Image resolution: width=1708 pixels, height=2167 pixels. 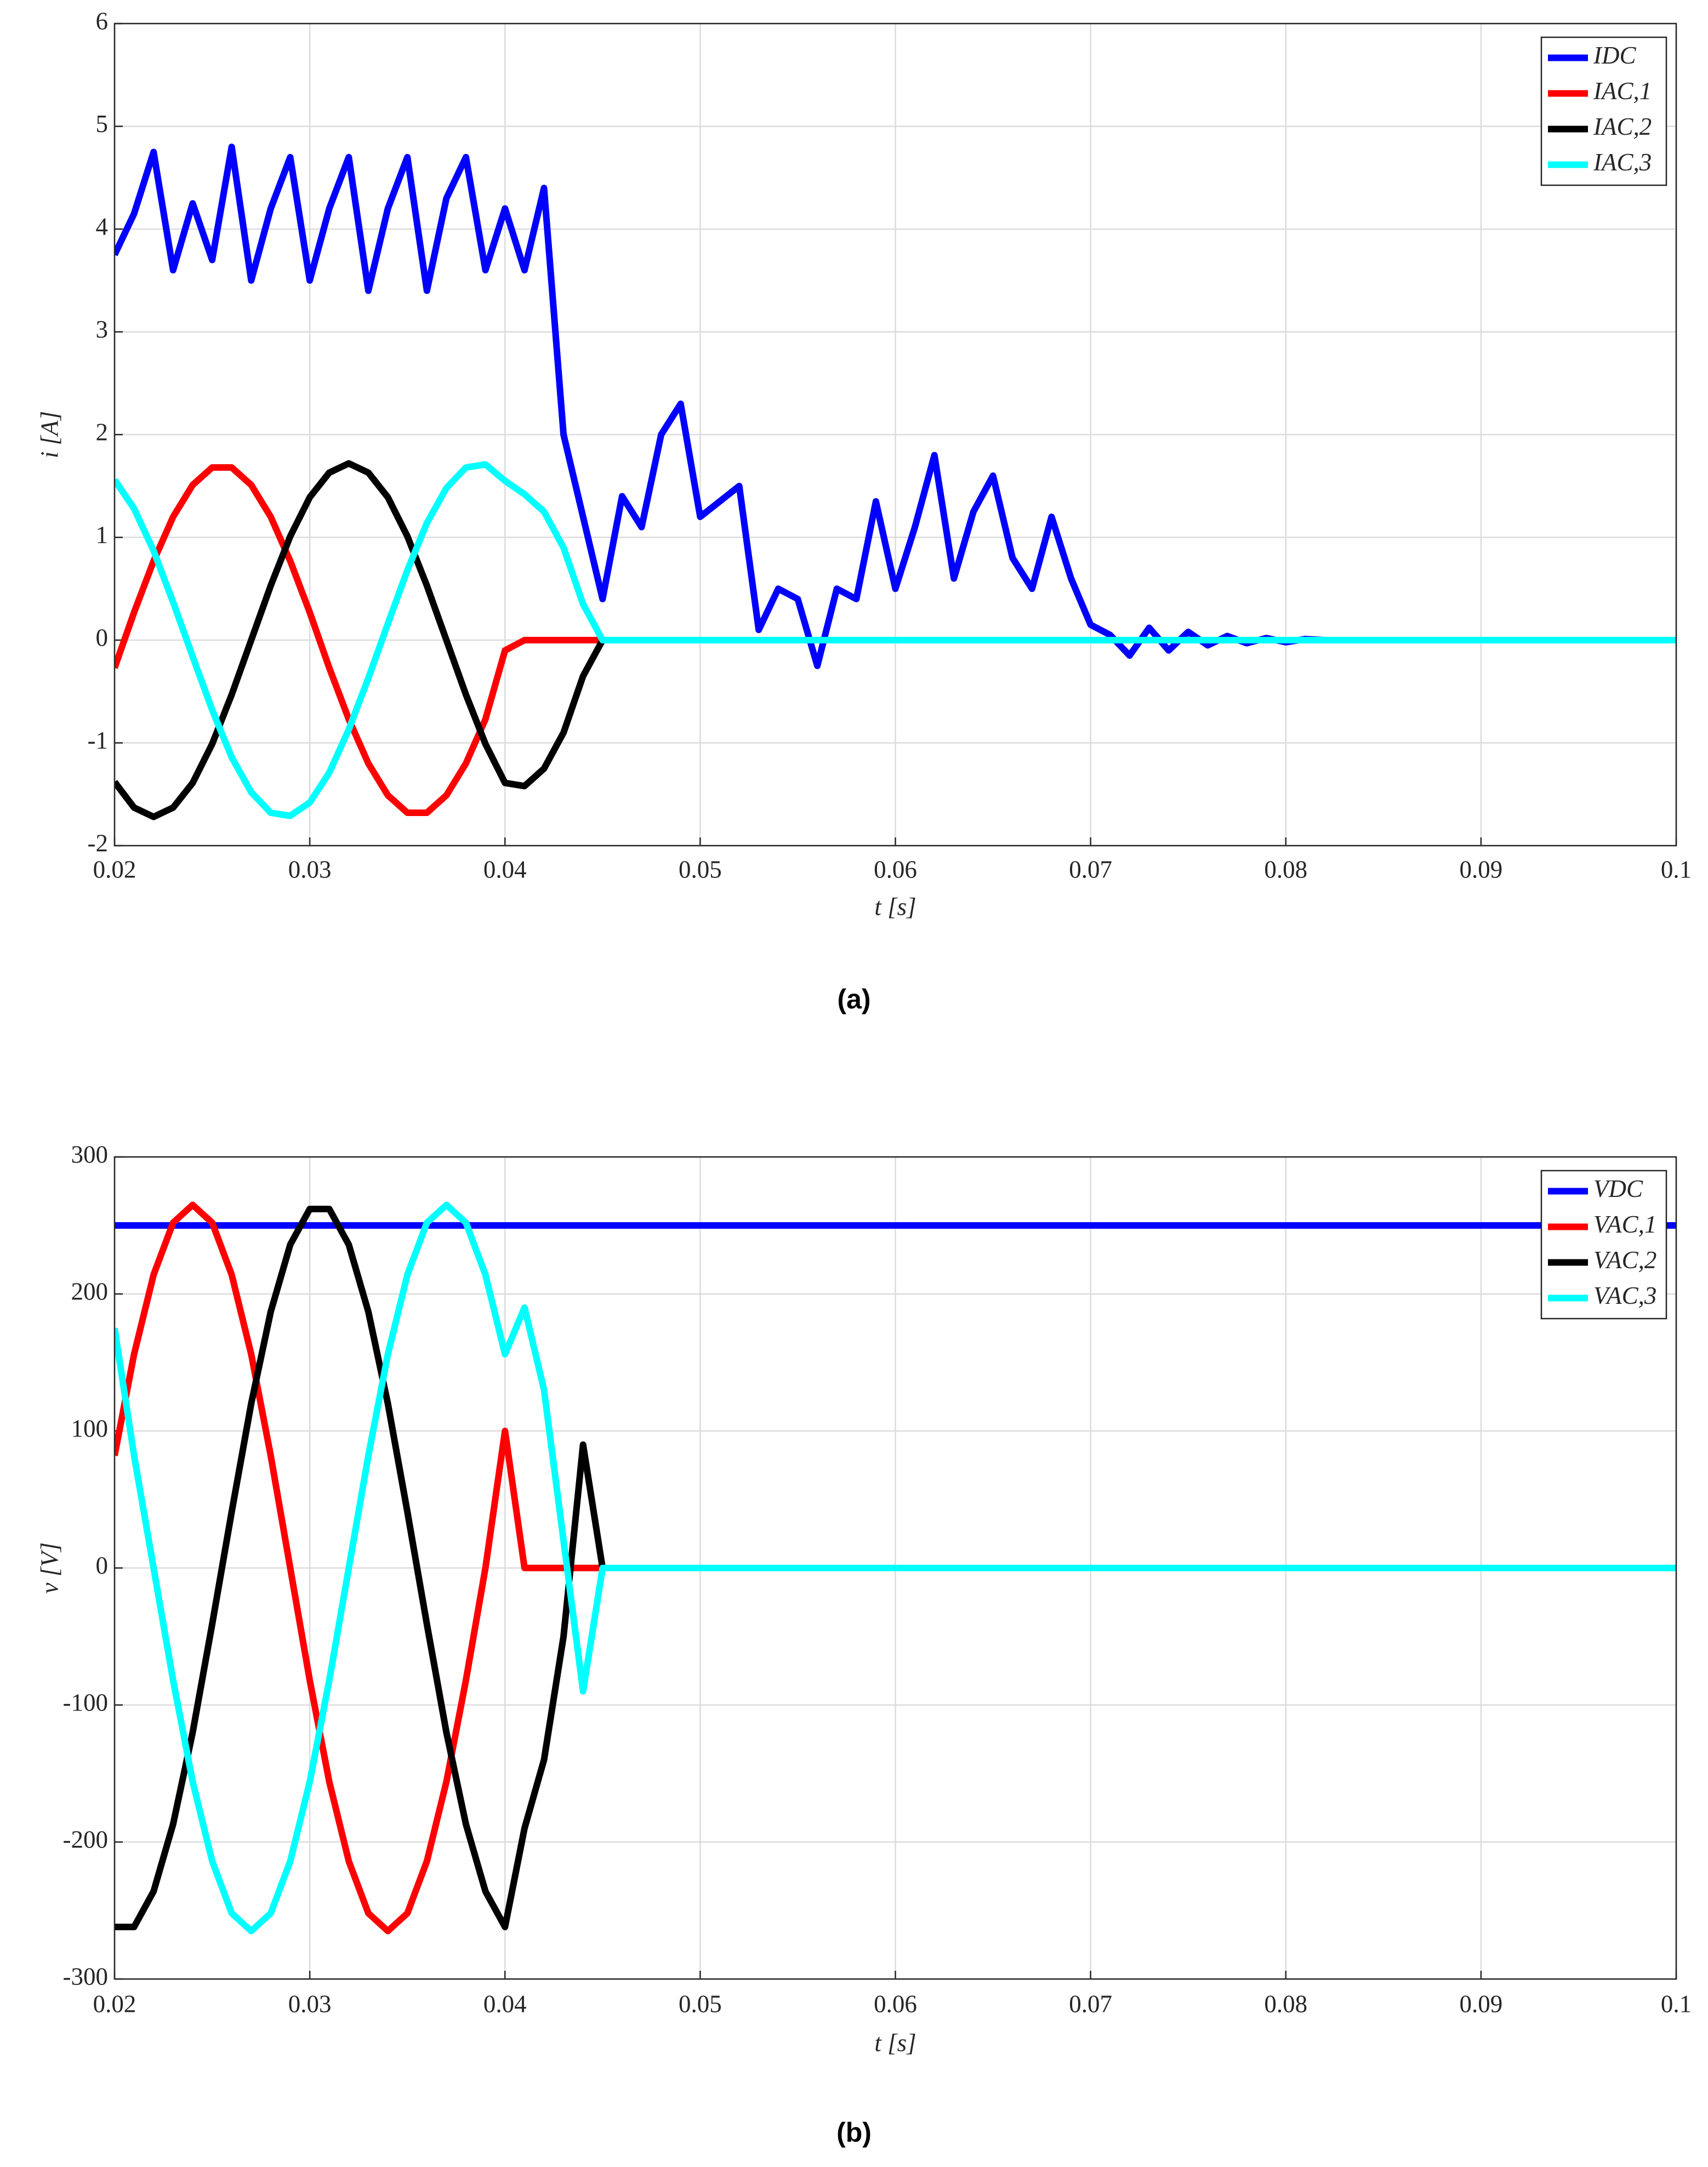 I want to click on y-axis-label: v [V], so click(x=49, y=1568).